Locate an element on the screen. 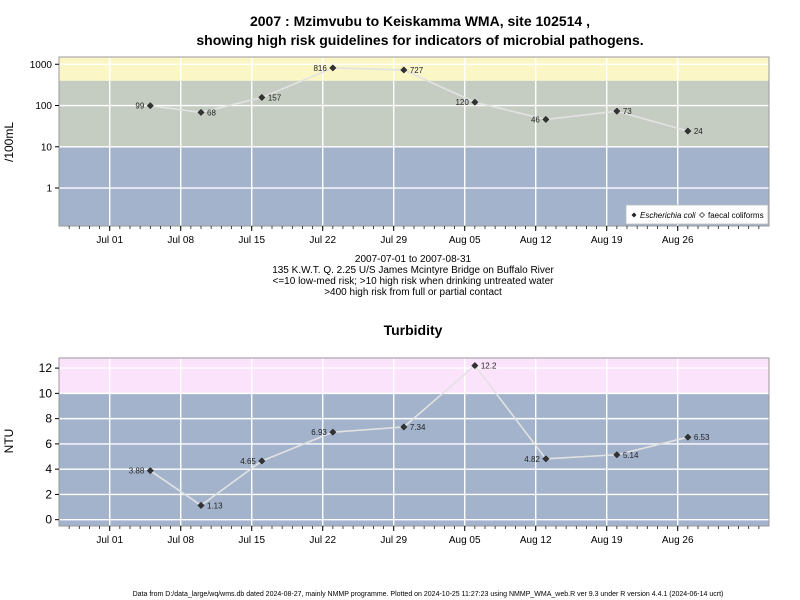 This screenshot has width=800, height=600. chart1-xtick-label-1: Jul 08 is located at coordinates (180, 240).